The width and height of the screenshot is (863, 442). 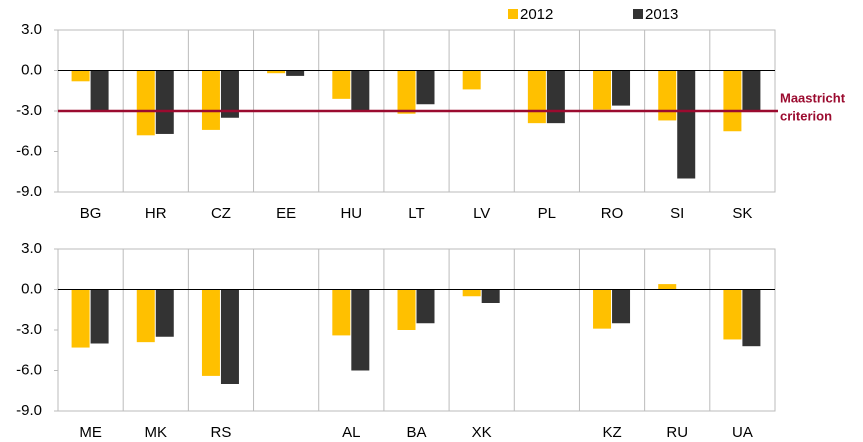 I want to click on x-tick-label: BG, so click(x=91, y=213).